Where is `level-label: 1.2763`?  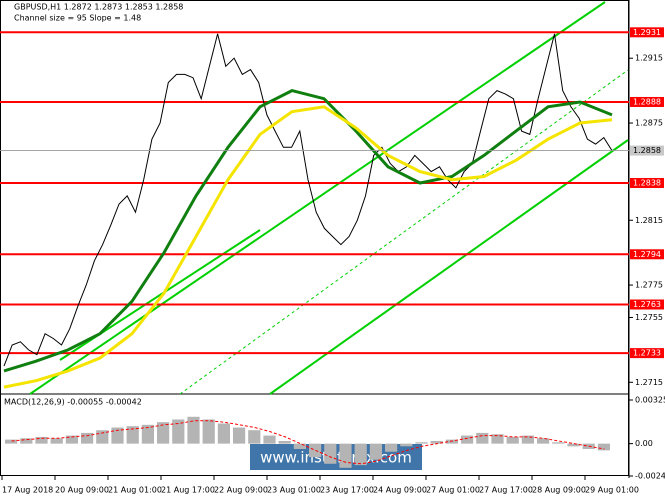 level-label: 1.2763 is located at coordinates (647, 304).